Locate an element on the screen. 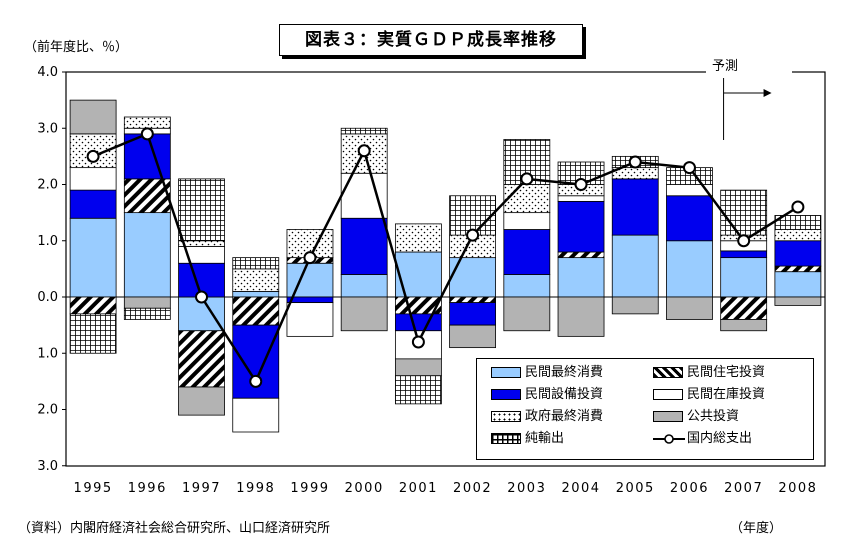 This screenshot has width=841, height=544. x-tick-label: 2003 is located at coordinates (526, 488).